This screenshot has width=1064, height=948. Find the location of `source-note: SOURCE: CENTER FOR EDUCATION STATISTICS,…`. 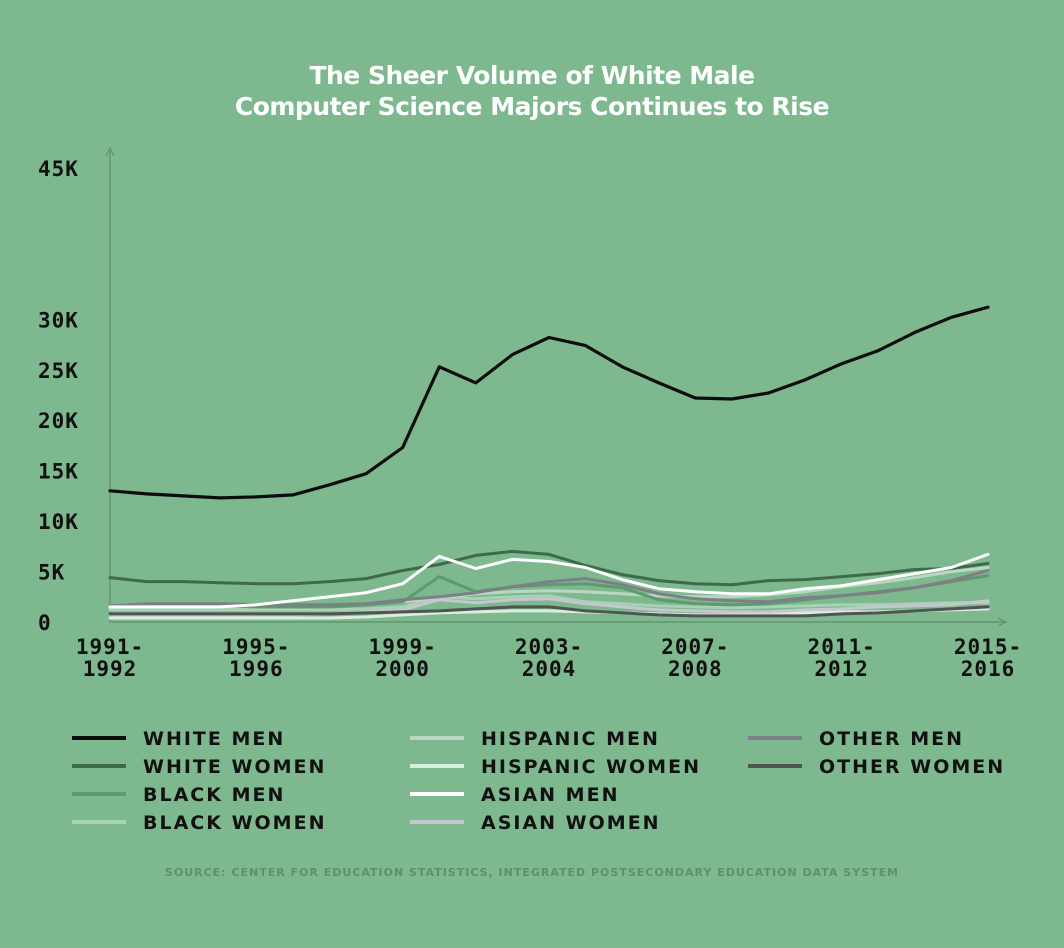

source-note: SOURCE: CENTER FOR EDUCATION STATISTICS,… is located at coordinates (532, 872).